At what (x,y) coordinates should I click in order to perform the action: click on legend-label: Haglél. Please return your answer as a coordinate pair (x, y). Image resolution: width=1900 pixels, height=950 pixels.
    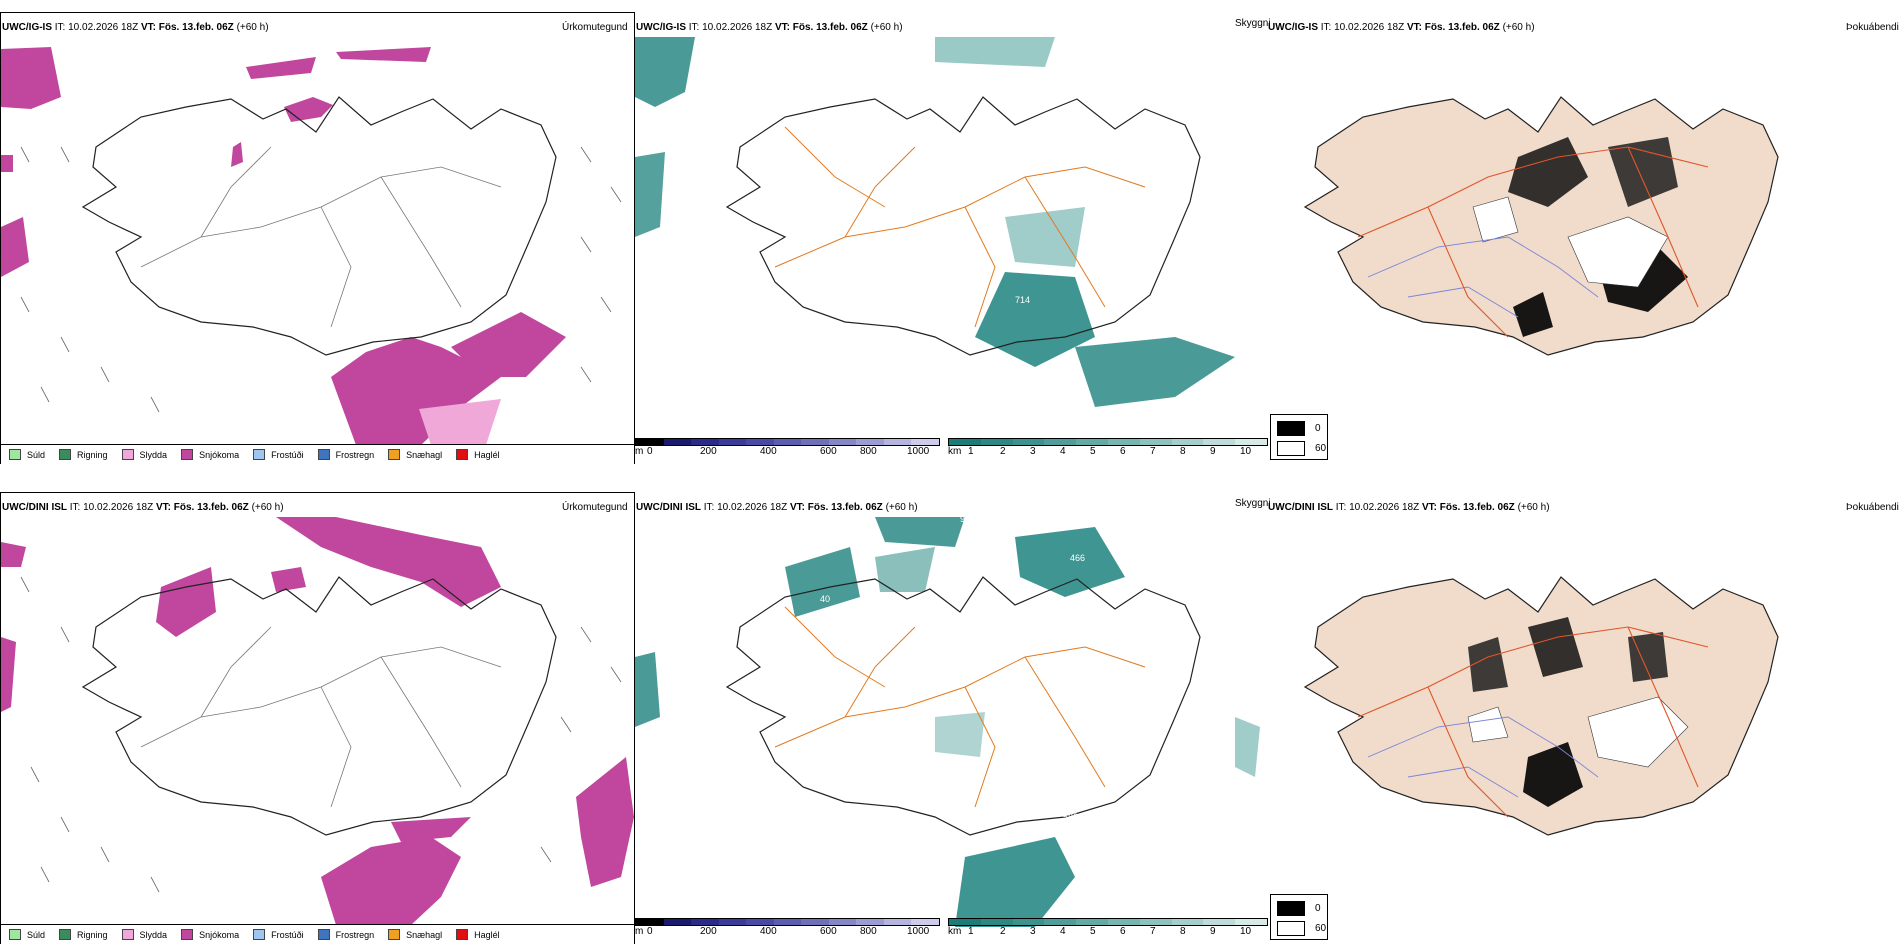
    Looking at the image, I should click on (487, 454).